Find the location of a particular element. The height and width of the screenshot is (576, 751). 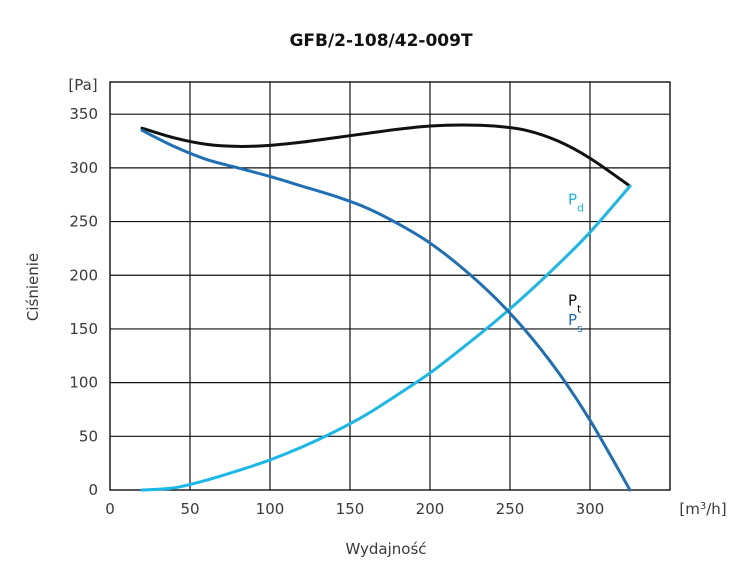

x-unit-label: [m3/h] is located at coordinates (702, 509).